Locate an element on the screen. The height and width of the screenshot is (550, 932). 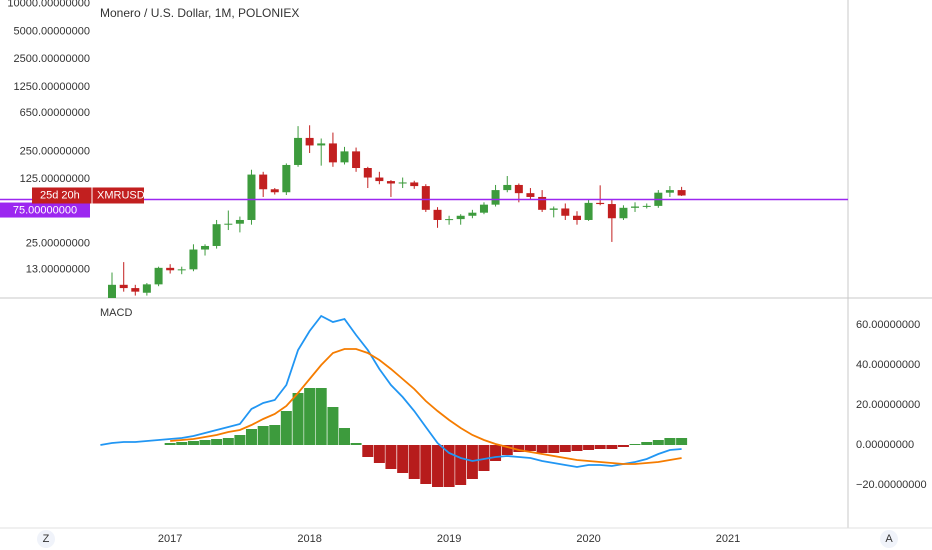
y-tick-label: 650.00000000 is located at coordinates (55, 113).